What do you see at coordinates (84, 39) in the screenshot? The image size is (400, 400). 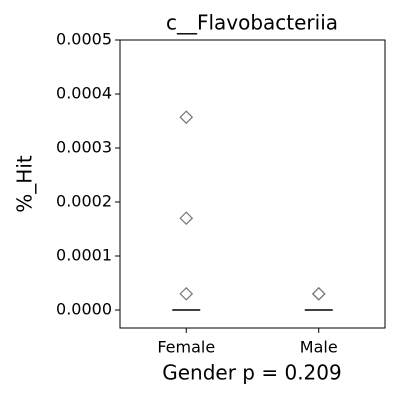 I see `y-tick-label: 0.0005` at bounding box center [84, 39].